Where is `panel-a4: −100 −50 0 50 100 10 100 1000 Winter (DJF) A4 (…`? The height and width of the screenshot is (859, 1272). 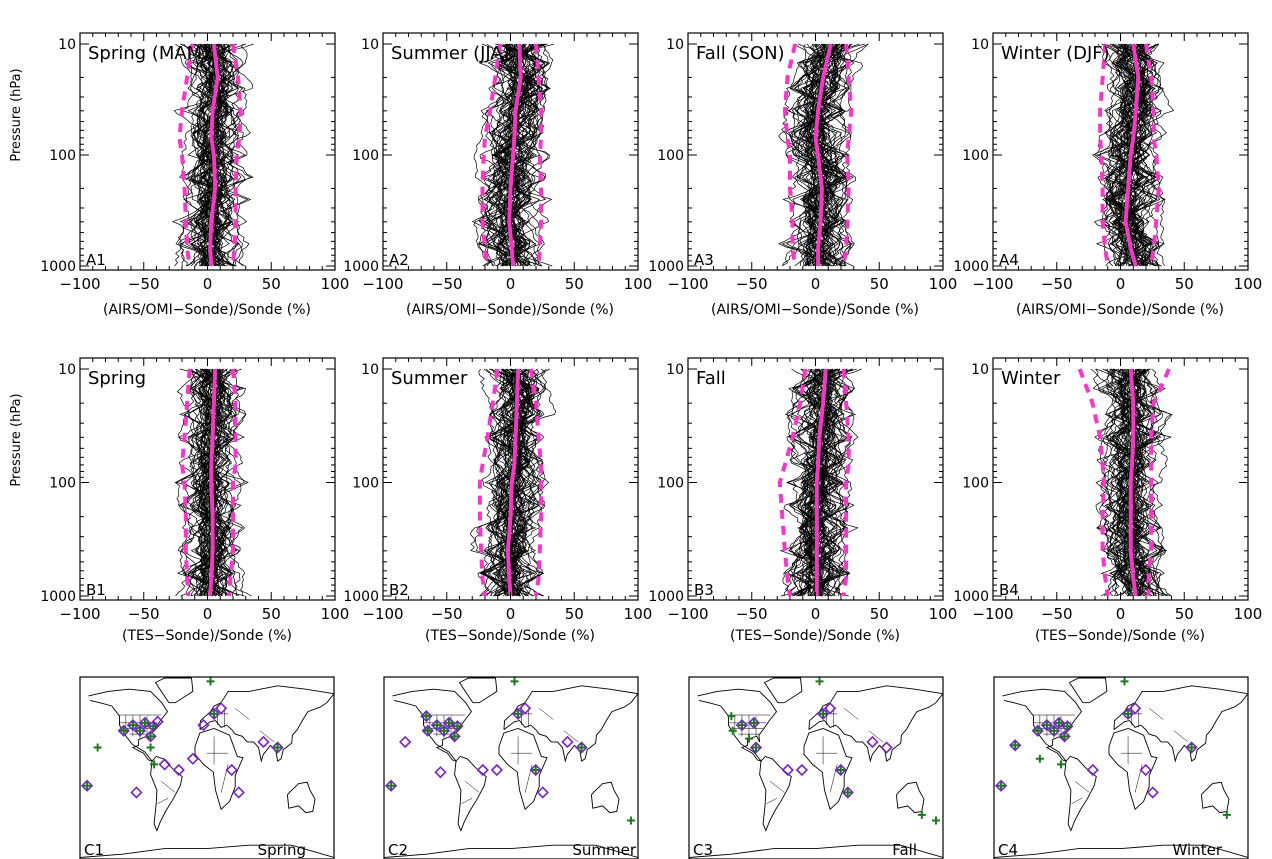
panel-a4: −100 −50 0 50 100 10 100 1000 Winter (DJF) A4 (… is located at coordinates (1108, 175).